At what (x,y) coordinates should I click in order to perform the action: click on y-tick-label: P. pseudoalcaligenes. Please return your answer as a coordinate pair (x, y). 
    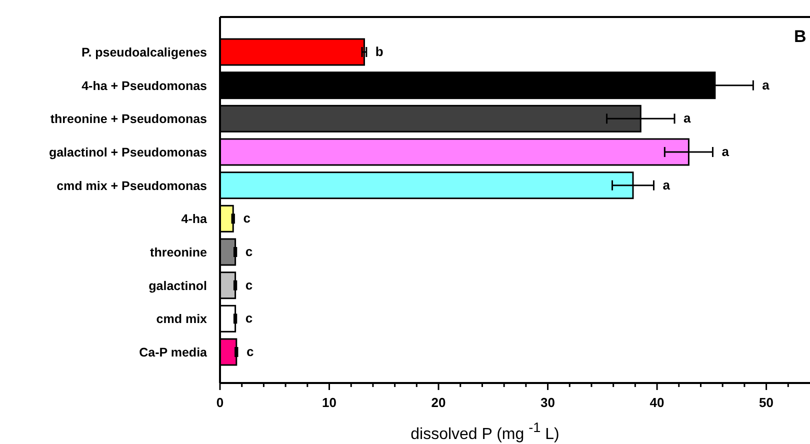
    Looking at the image, I should click on (144, 53).